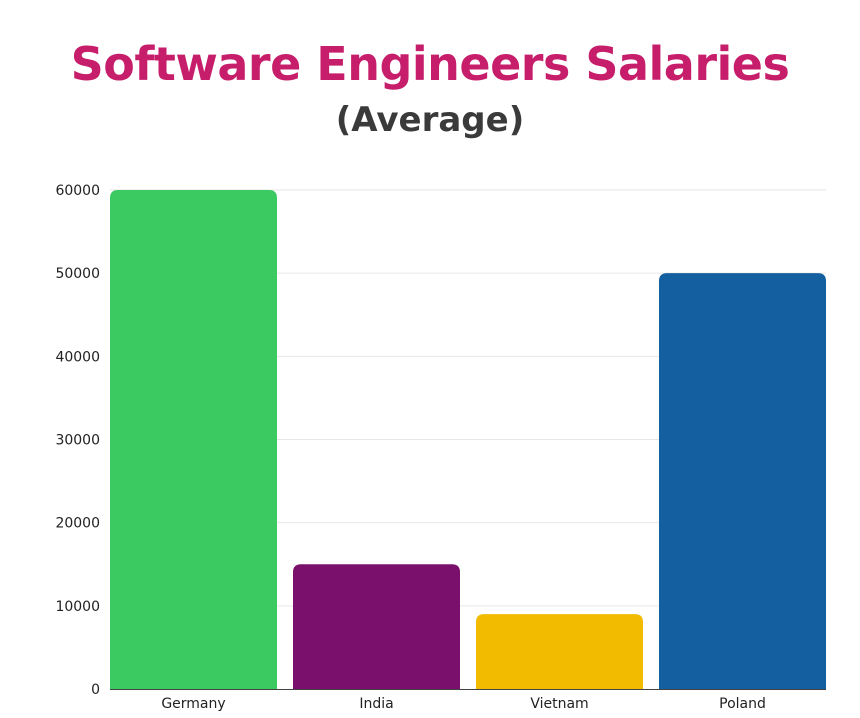  What do you see at coordinates (463, 704) in the screenshot?
I see `x-tick-labels: Germany India Vietnam Poland` at bounding box center [463, 704].